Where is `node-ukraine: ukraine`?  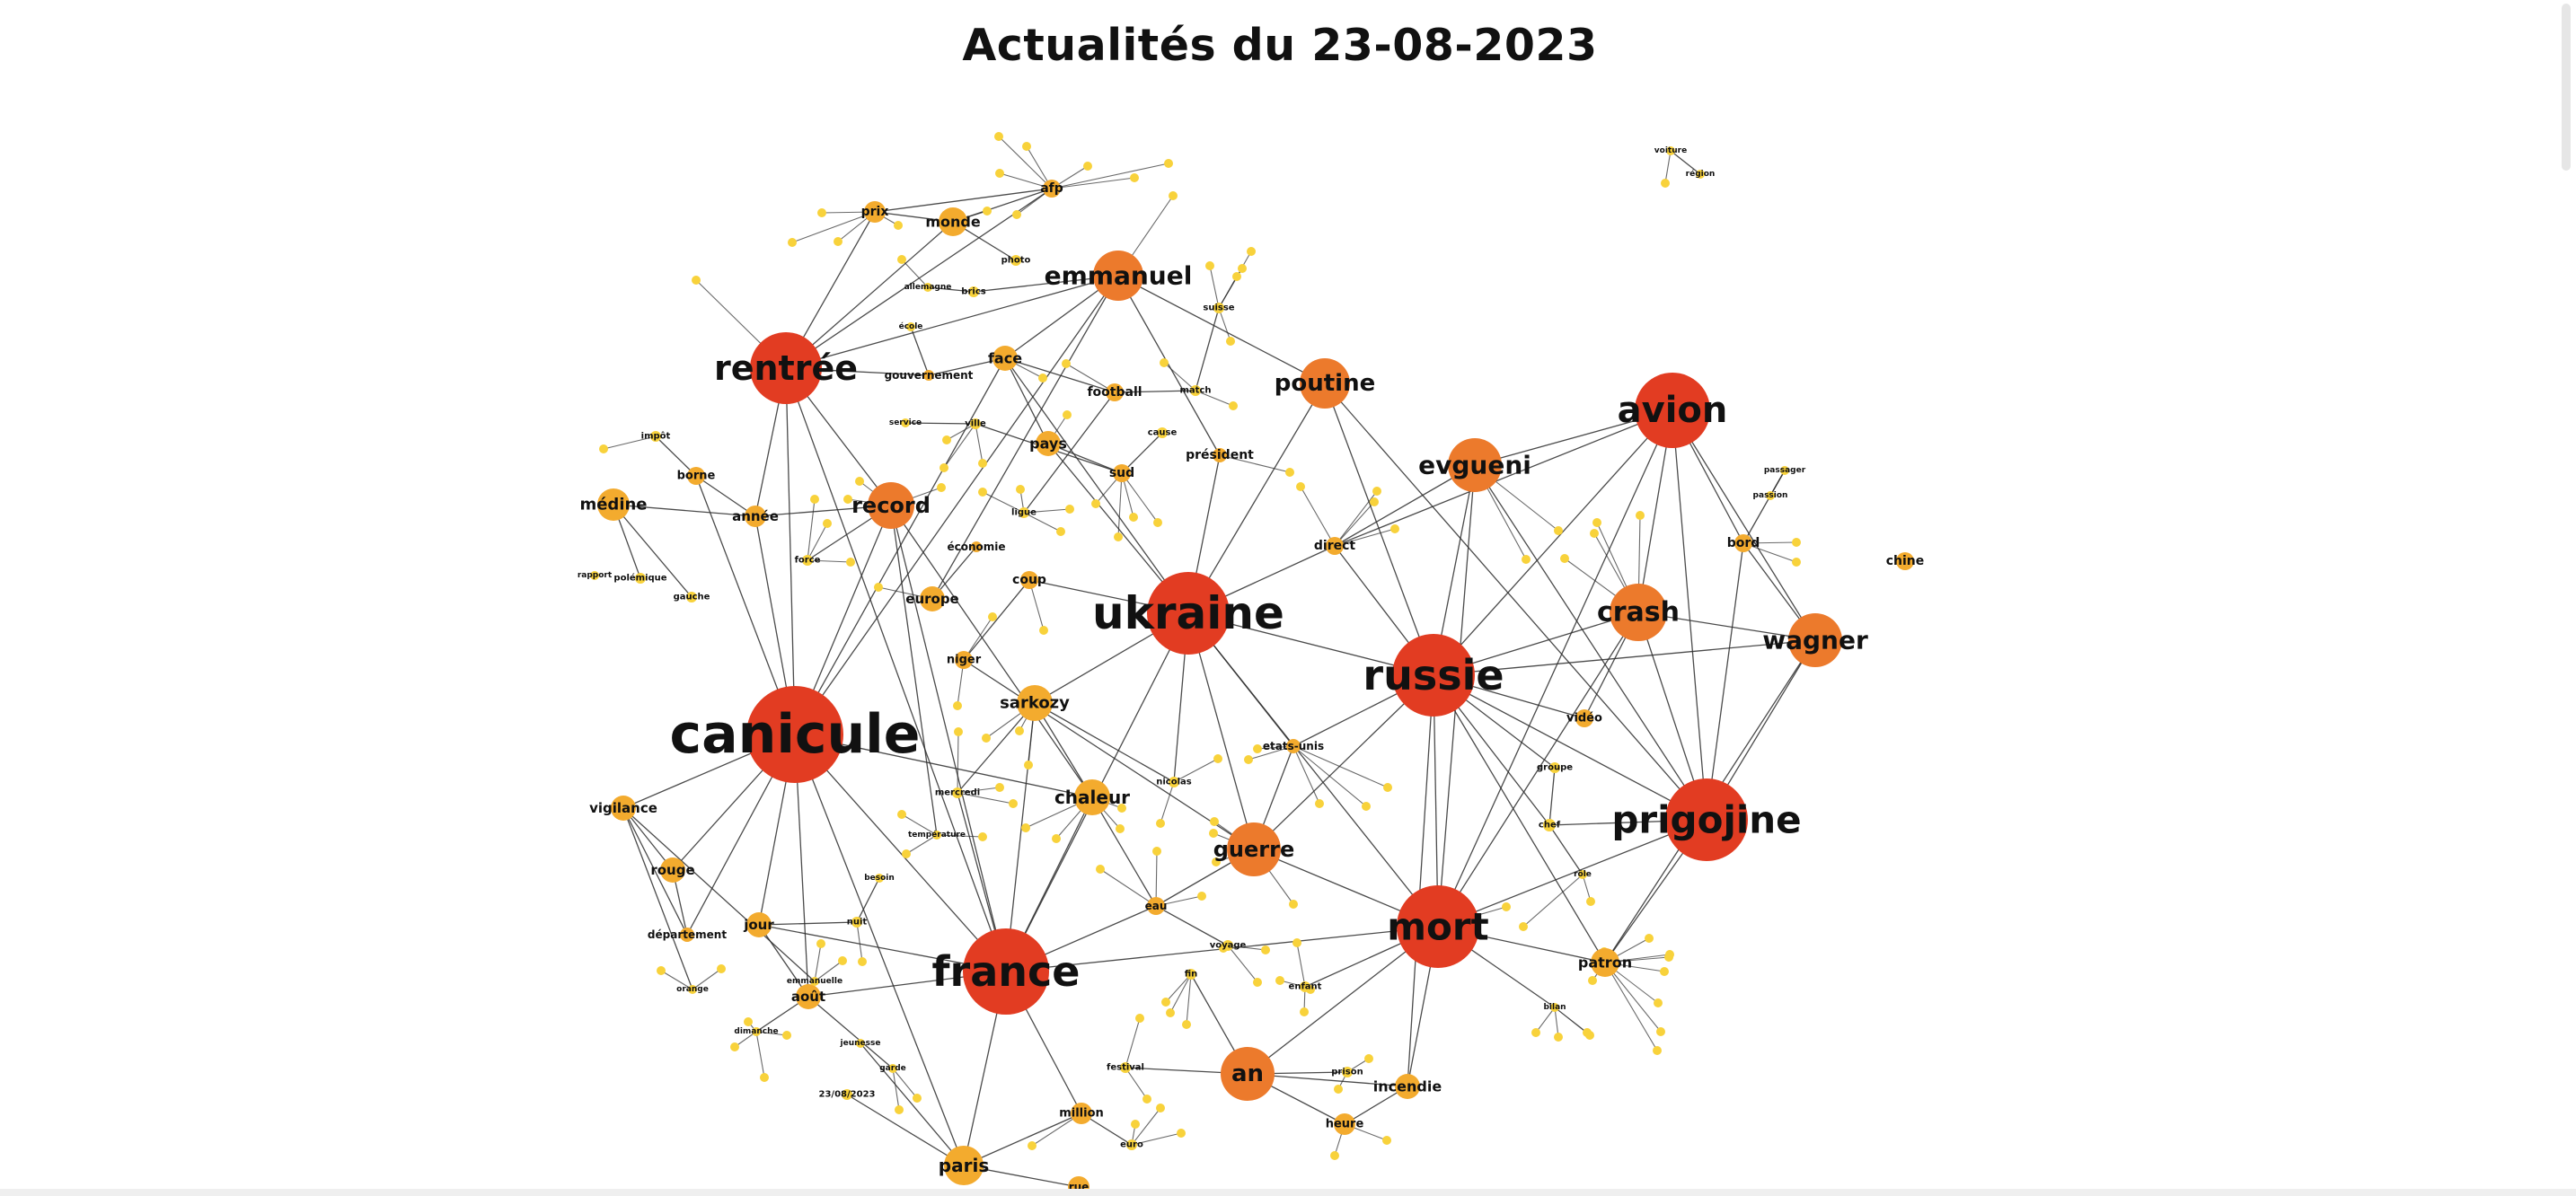
node-ukraine: ukraine is located at coordinates (1188, 613).